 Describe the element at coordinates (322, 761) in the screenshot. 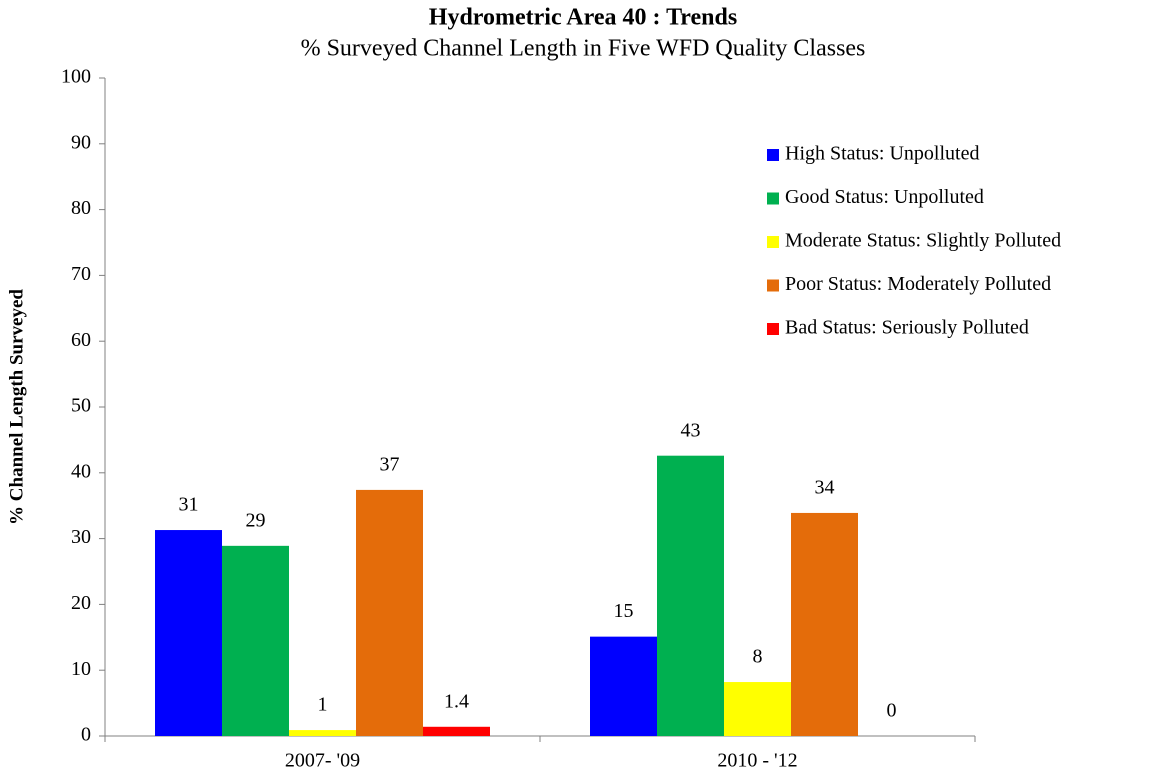

I see `x-tick-label: 2007- '09` at that location.